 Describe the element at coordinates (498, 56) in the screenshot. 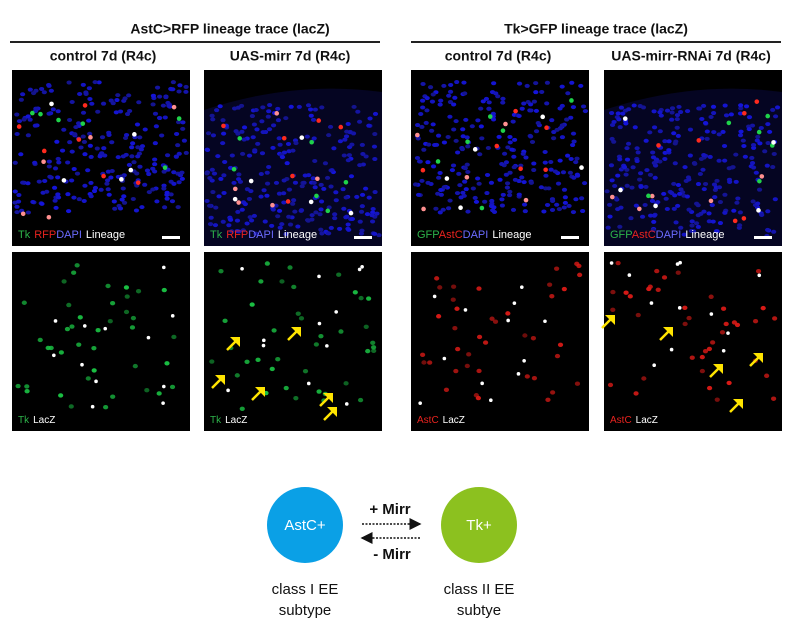

I see `column-label: control 7d (R4c)` at that location.